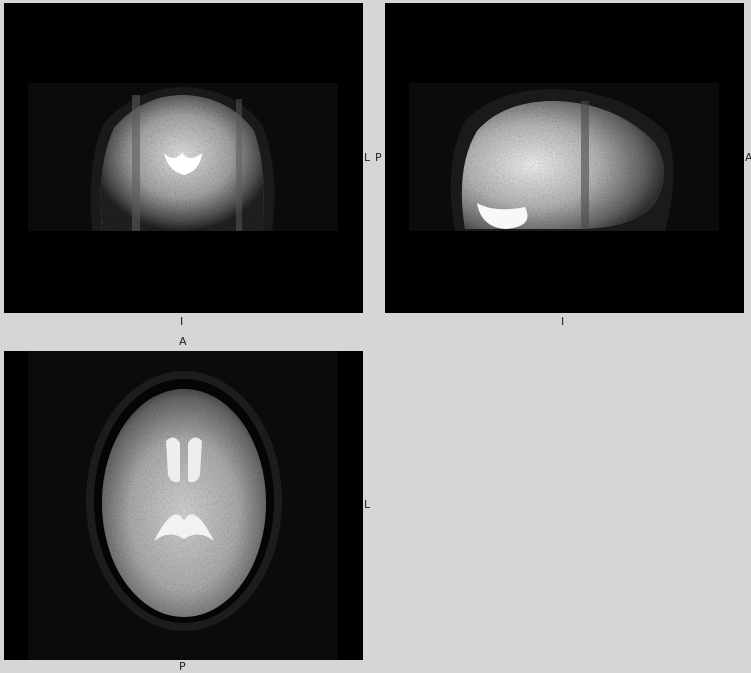 The image size is (751, 673). What do you see at coordinates (748, 157) in the screenshot?
I see `sagittal-label-right: A` at bounding box center [748, 157].